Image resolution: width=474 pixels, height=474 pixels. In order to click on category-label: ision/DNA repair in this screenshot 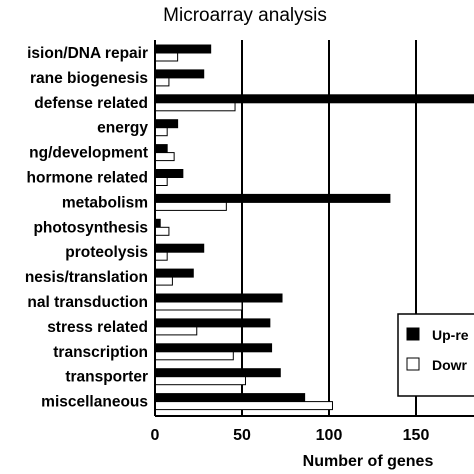, I will do `click(87, 53)`.